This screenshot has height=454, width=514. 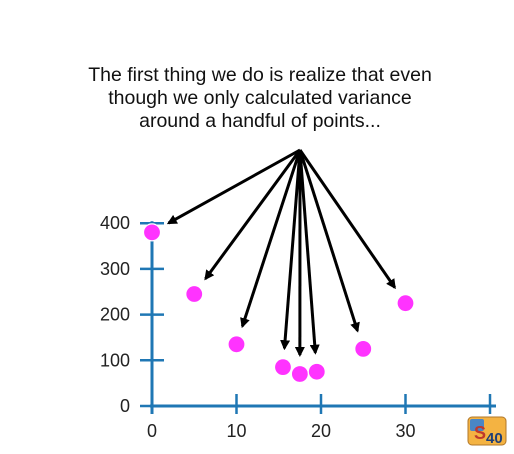 What do you see at coordinates (236, 431) in the screenshot?
I see `x-tick-label: 10` at bounding box center [236, 431].